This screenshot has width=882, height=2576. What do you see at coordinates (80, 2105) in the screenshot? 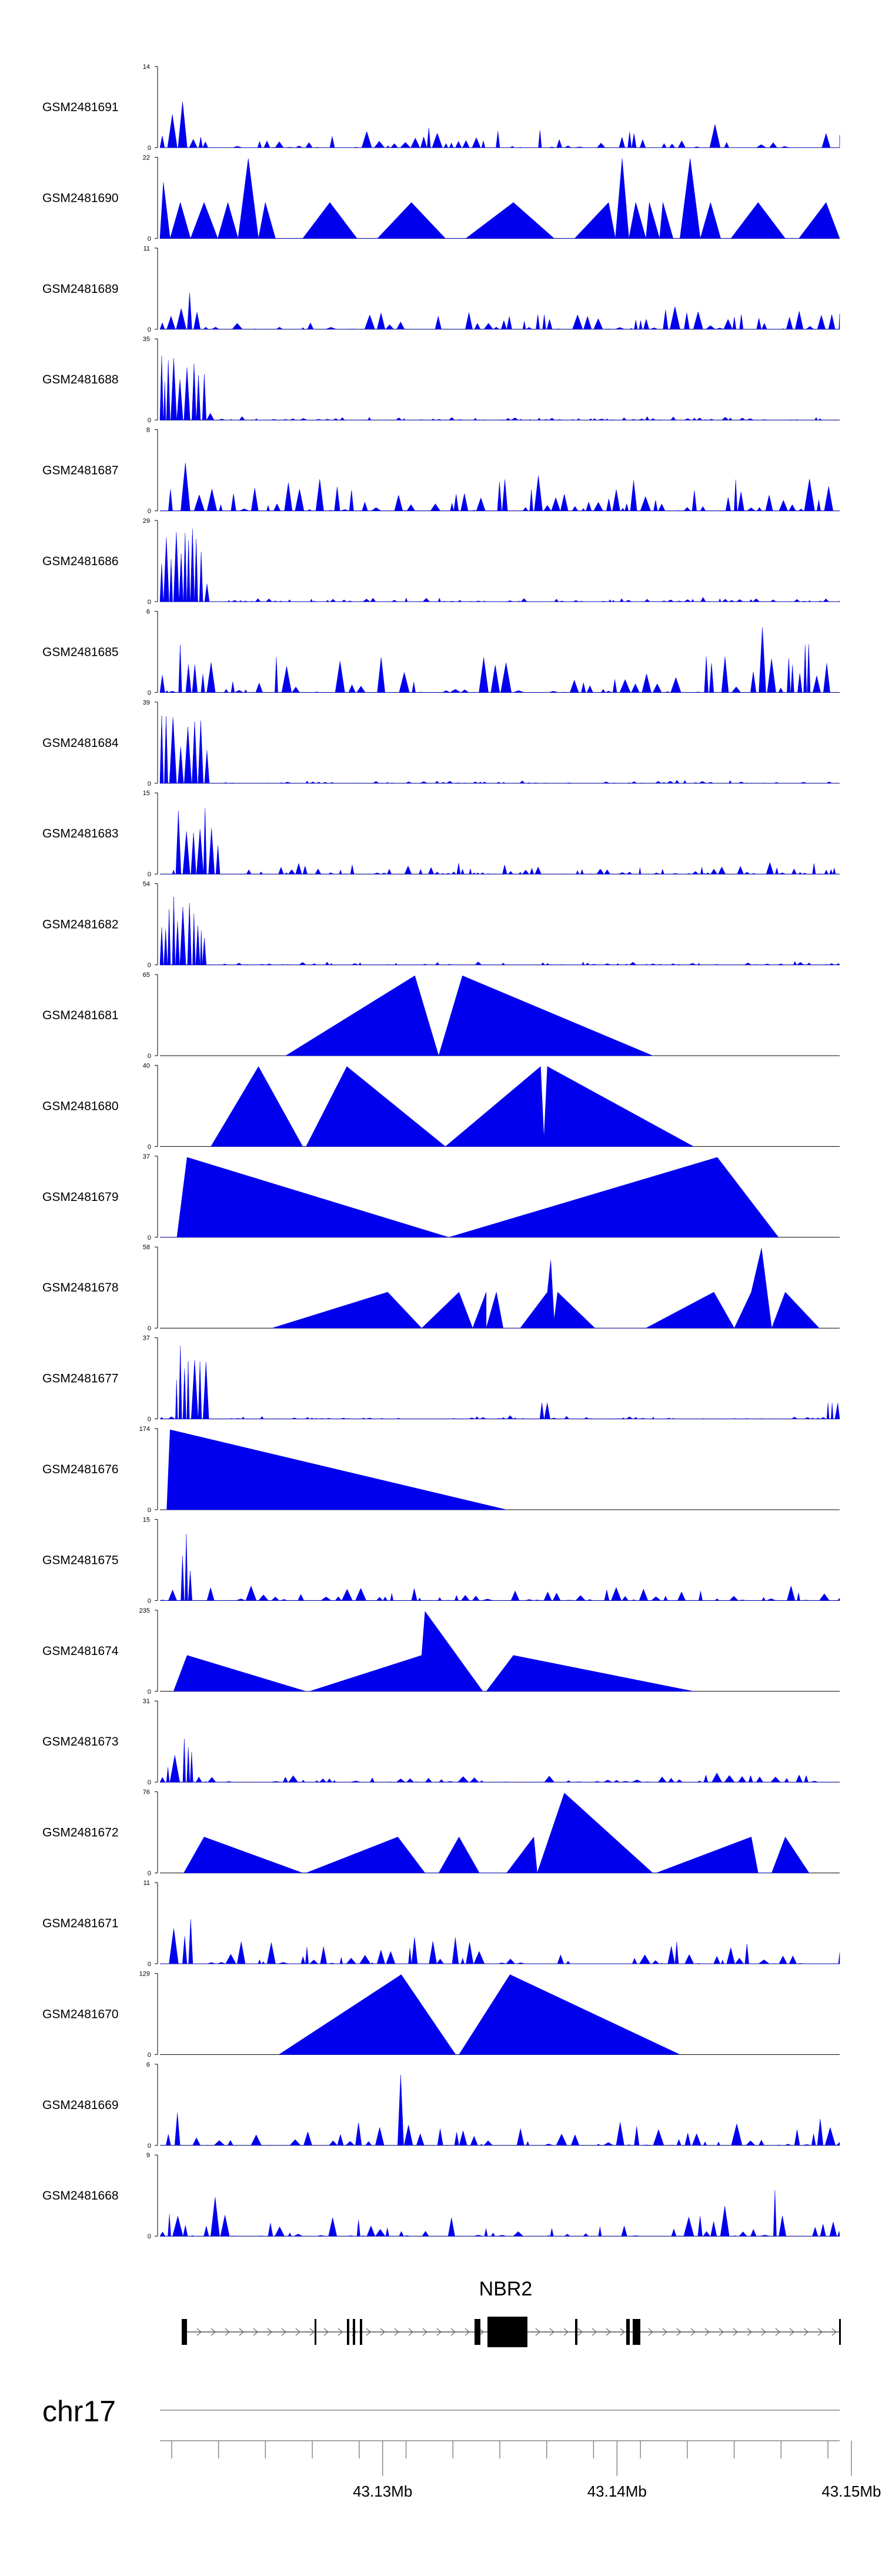
I see `track-label: GSM2481669` at bounding box center [80, 2105].